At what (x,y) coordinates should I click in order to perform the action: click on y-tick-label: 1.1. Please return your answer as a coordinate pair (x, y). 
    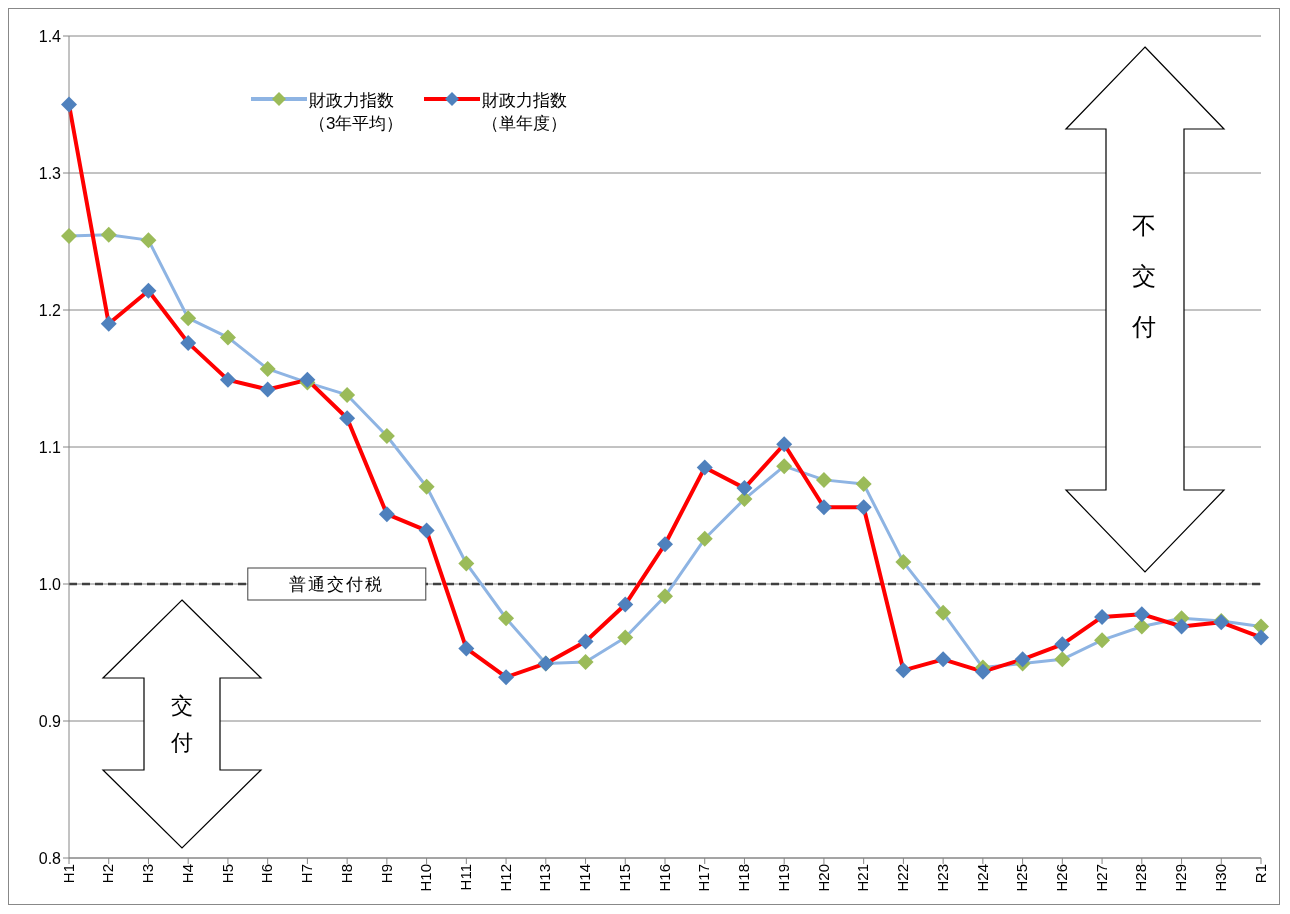
    Looking at the image, I should click on (50, 447).